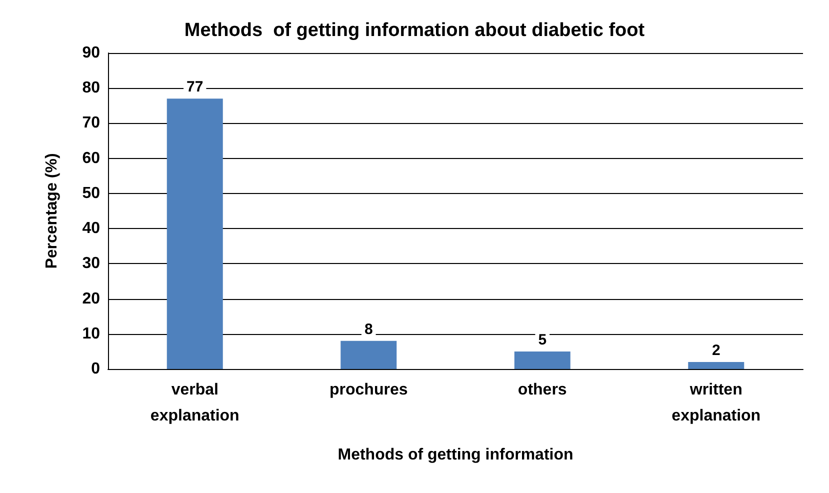  What do you see at coordinates (52, 211) in the screenshot?
I see `y-axis-title: Percentage (%)` at bounding box center [52, 211].